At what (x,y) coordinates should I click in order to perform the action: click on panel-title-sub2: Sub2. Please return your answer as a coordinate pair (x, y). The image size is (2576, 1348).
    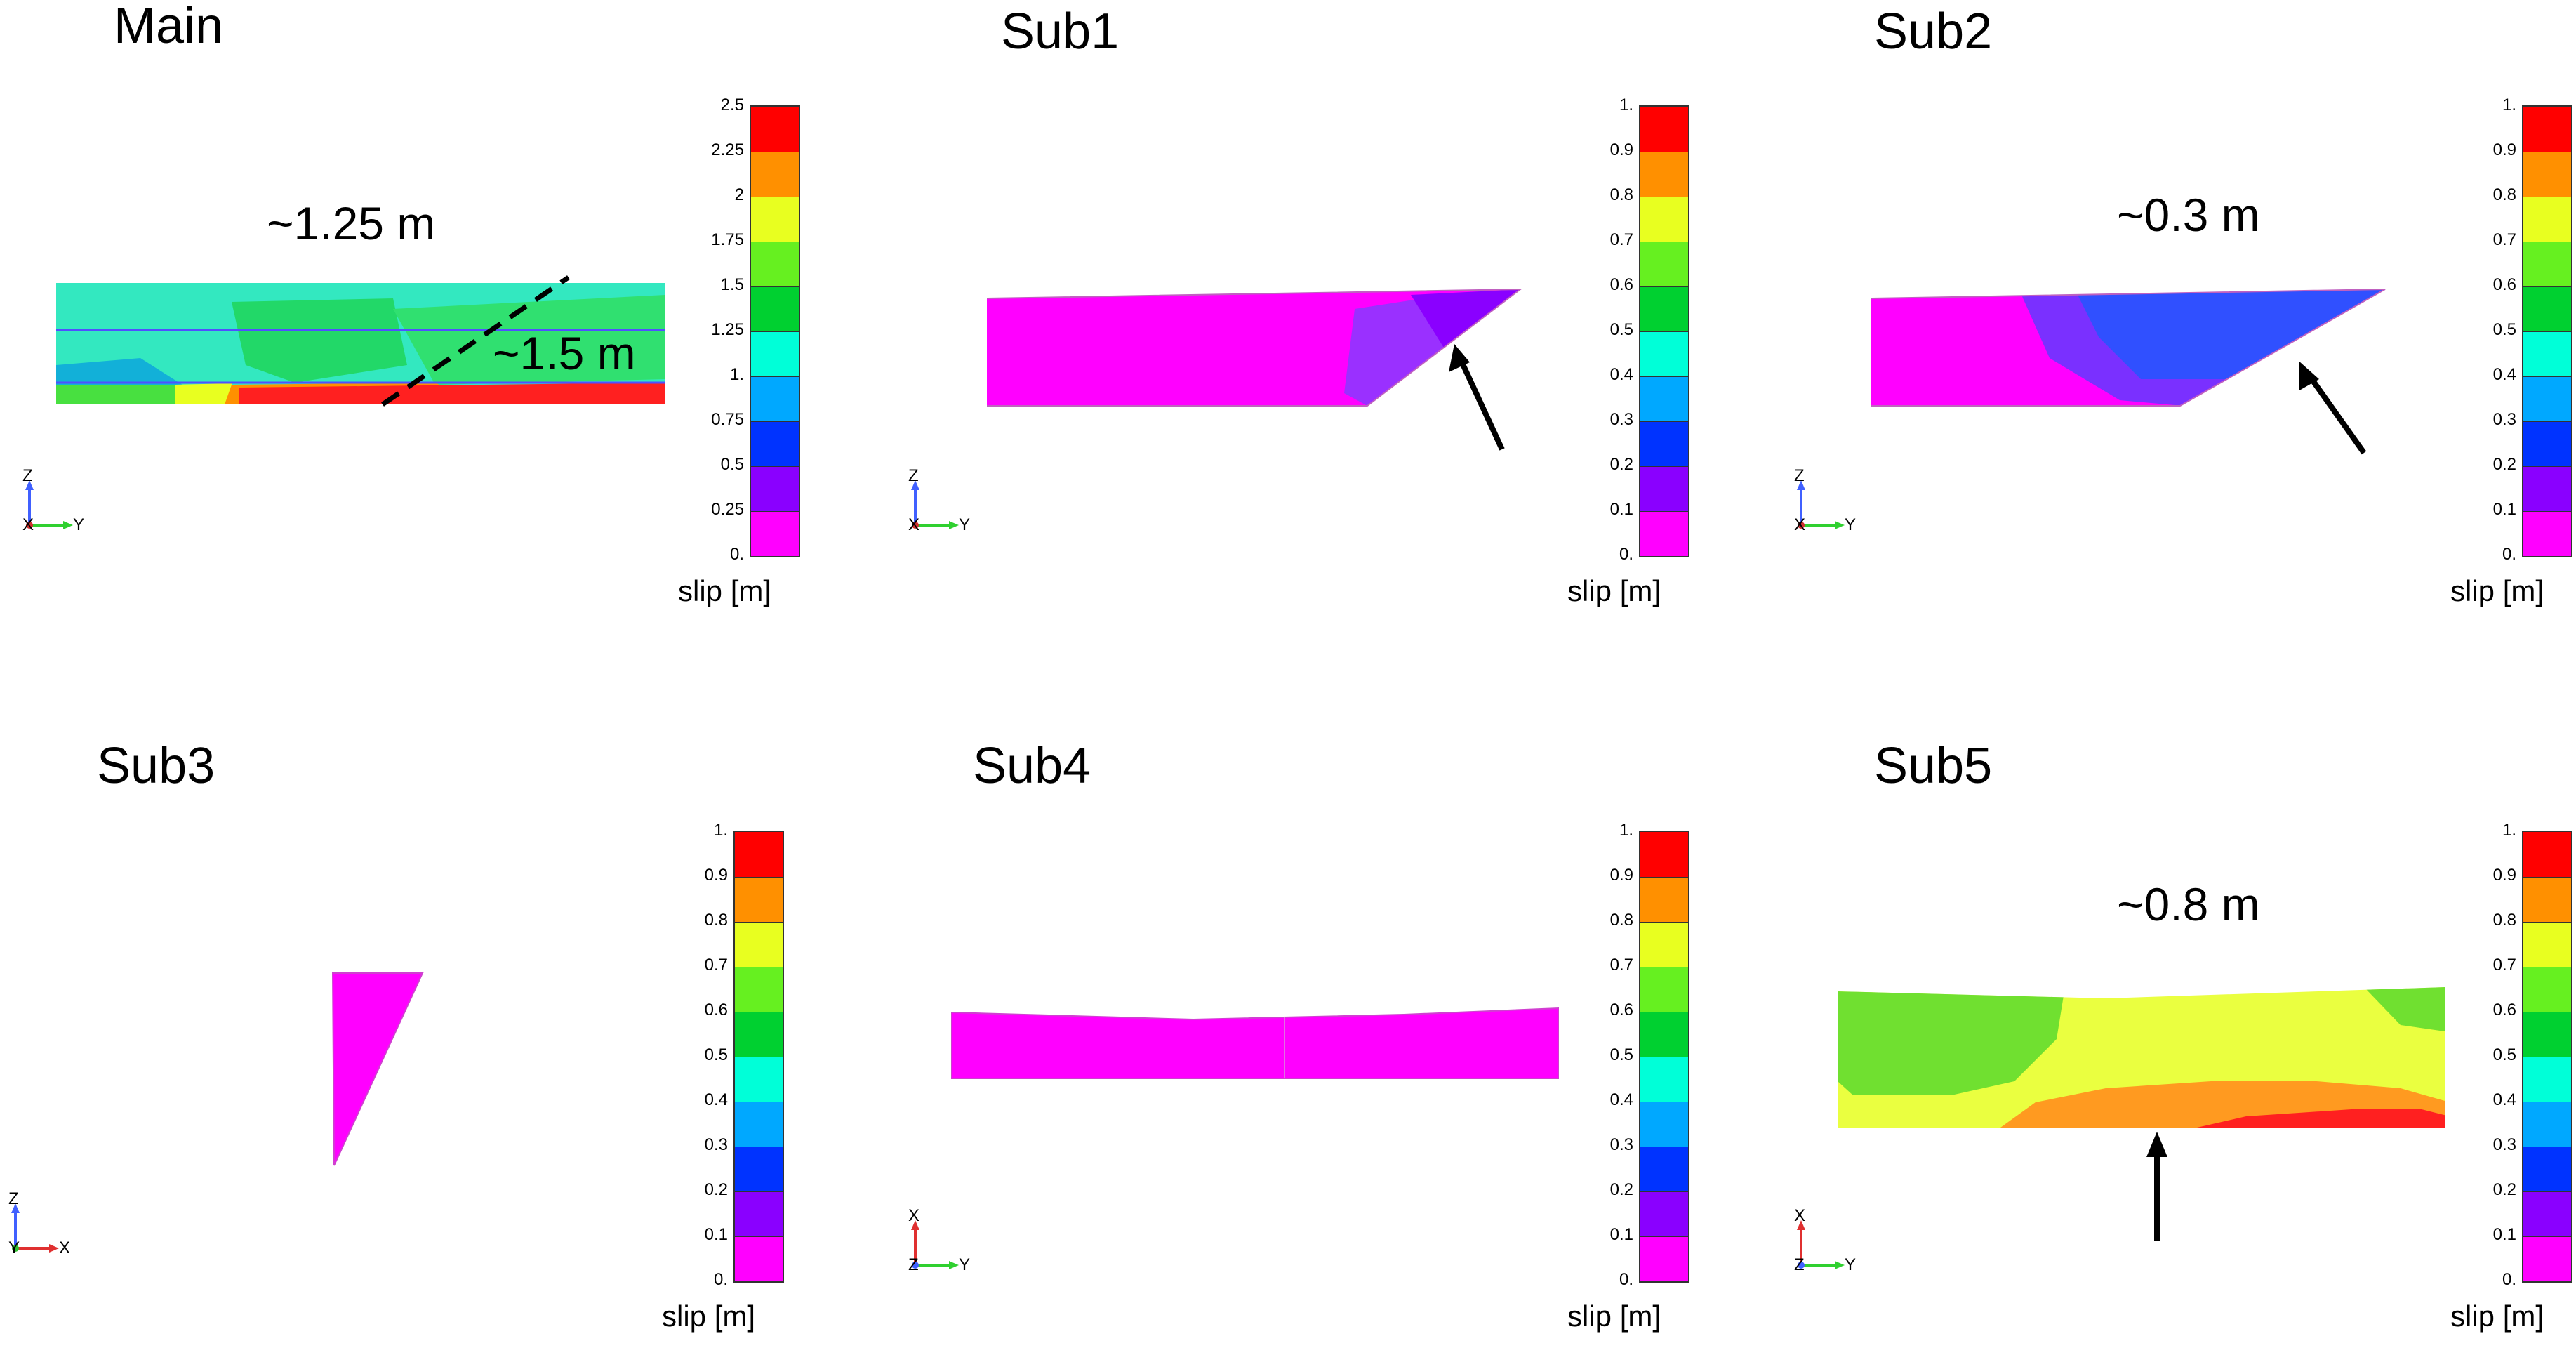
    Looking at the image, I should click on (1933, 32).